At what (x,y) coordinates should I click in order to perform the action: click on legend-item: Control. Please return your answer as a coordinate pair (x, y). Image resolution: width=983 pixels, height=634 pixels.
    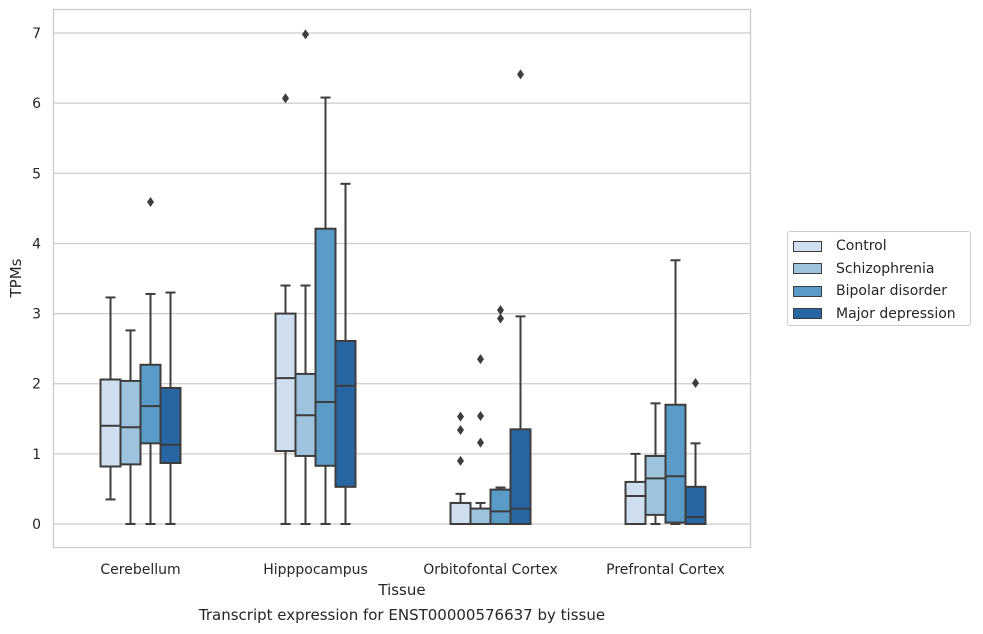
    Looking at the image, I should click on (840, 246).